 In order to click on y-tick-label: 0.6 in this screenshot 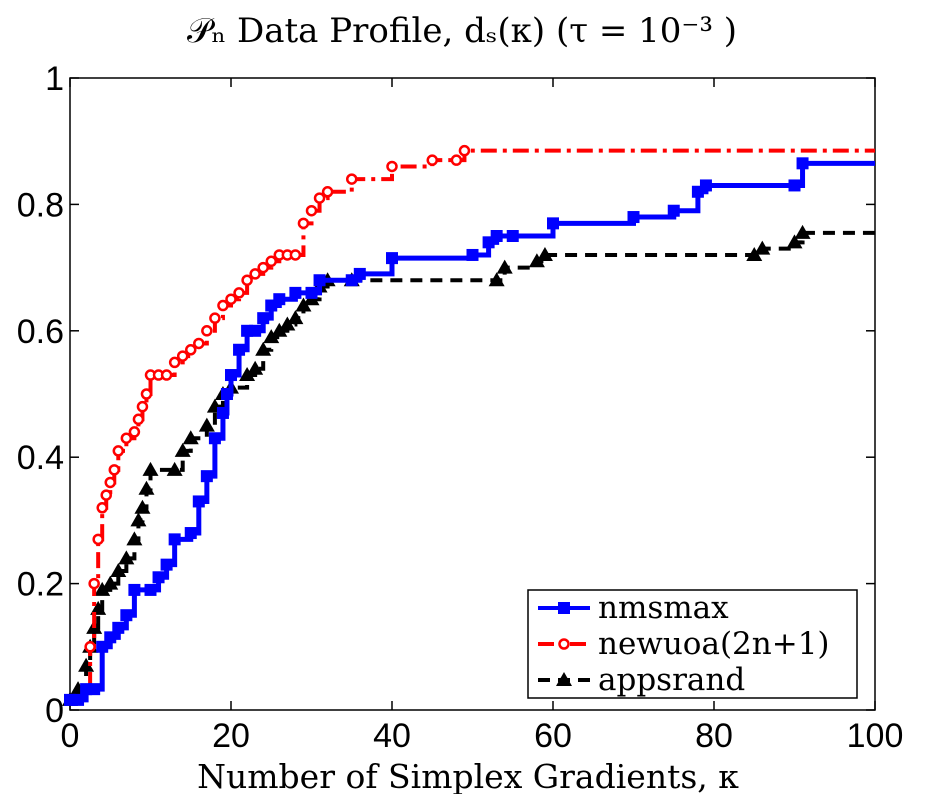, I will do `click(40, 332)`.